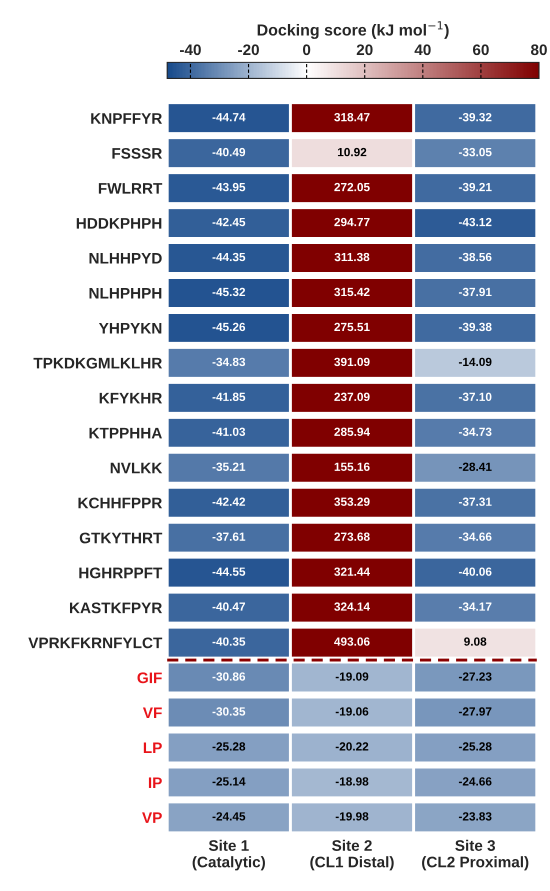  I want to click on y-tick-label: KASTKFPYR, so click(116, 608).